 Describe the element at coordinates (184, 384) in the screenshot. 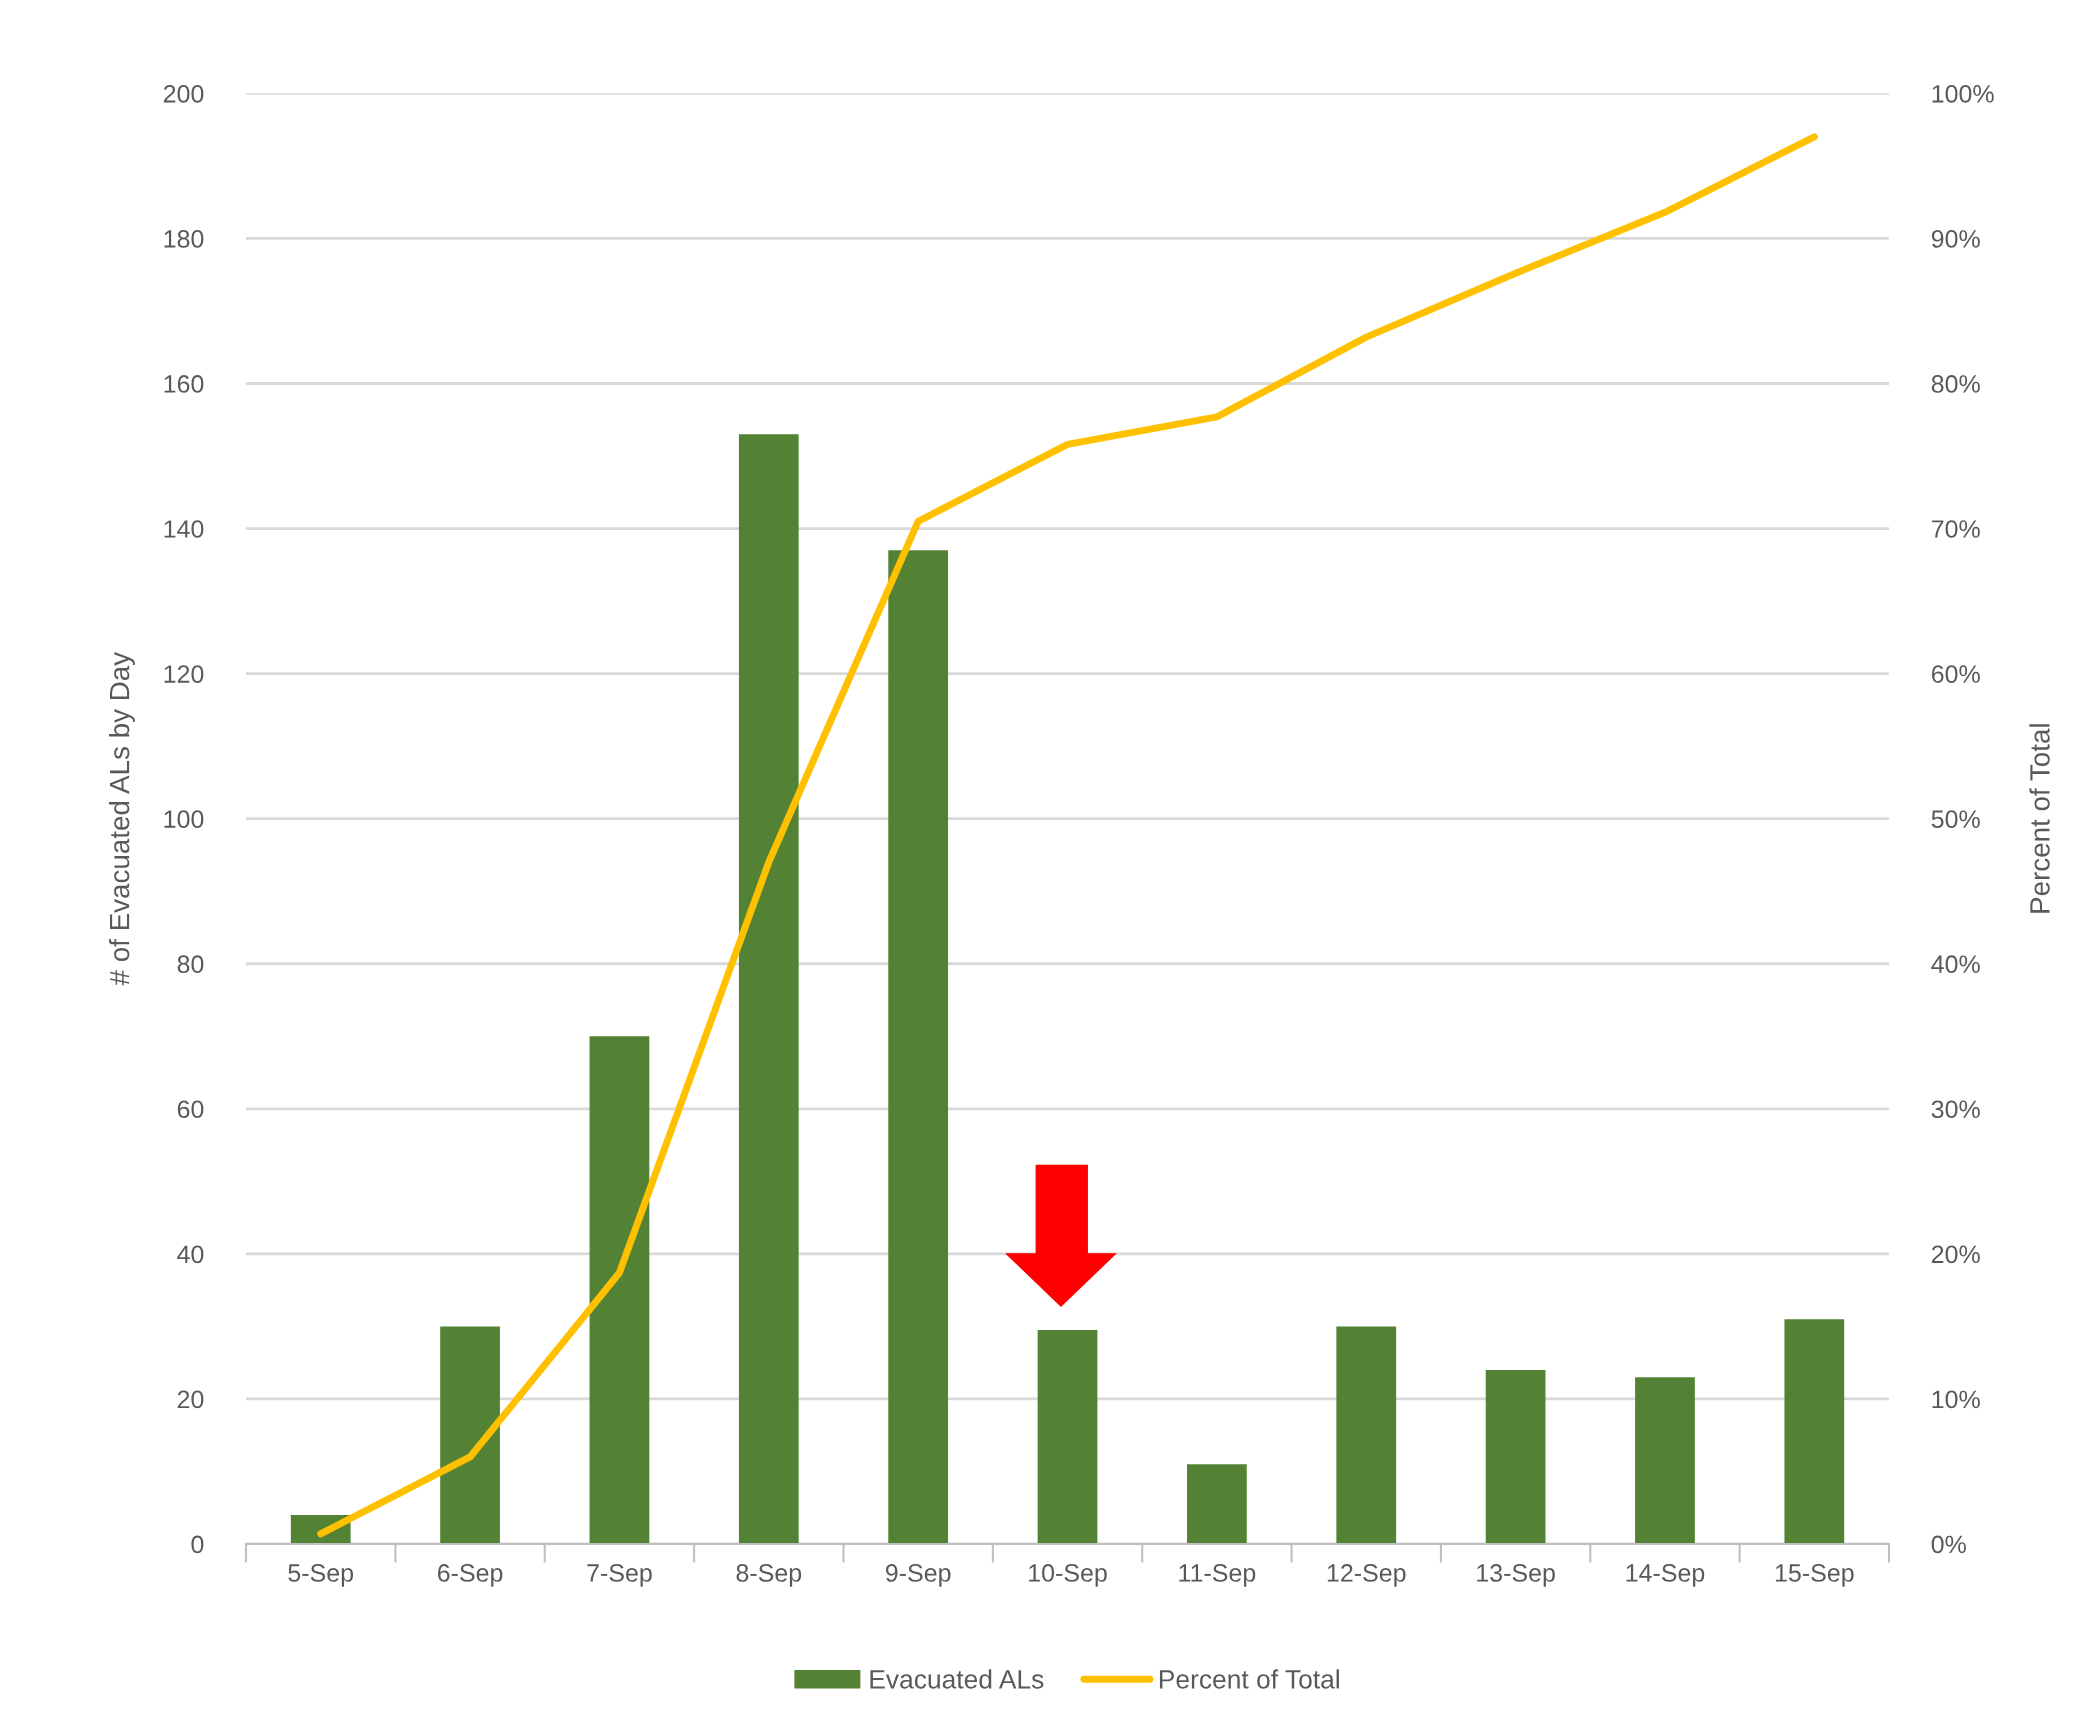

I see `y-tick-label: 160` at that location.